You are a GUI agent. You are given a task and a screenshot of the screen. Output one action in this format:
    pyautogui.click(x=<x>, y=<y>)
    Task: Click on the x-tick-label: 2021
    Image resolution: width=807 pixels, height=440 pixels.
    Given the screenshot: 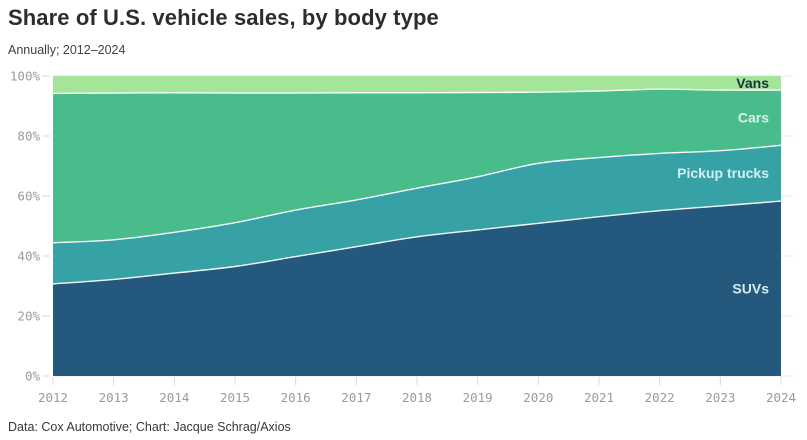 What is the action you would take?
    pyautogui.click(x=599, y=397)
    